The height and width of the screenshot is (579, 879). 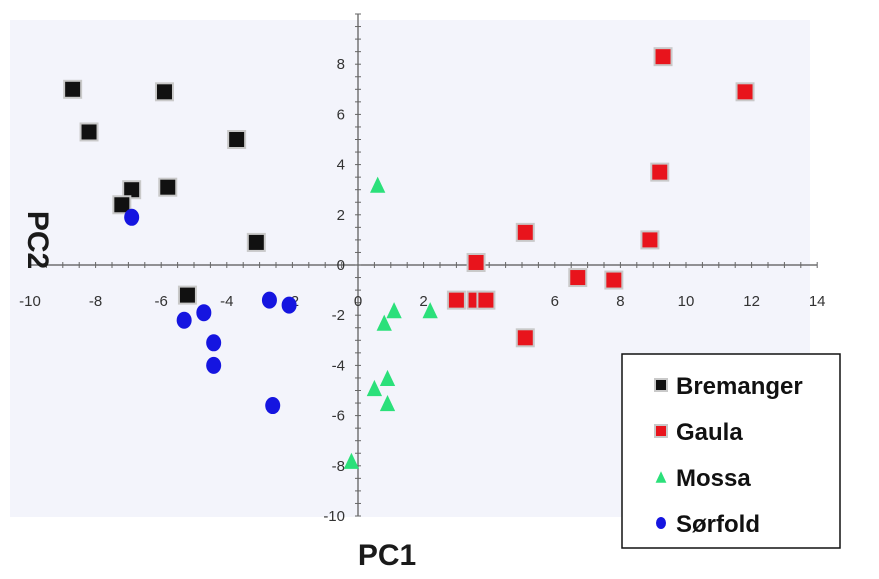 I want to click on y-tick-label: 0, so click(x=341, y=265).